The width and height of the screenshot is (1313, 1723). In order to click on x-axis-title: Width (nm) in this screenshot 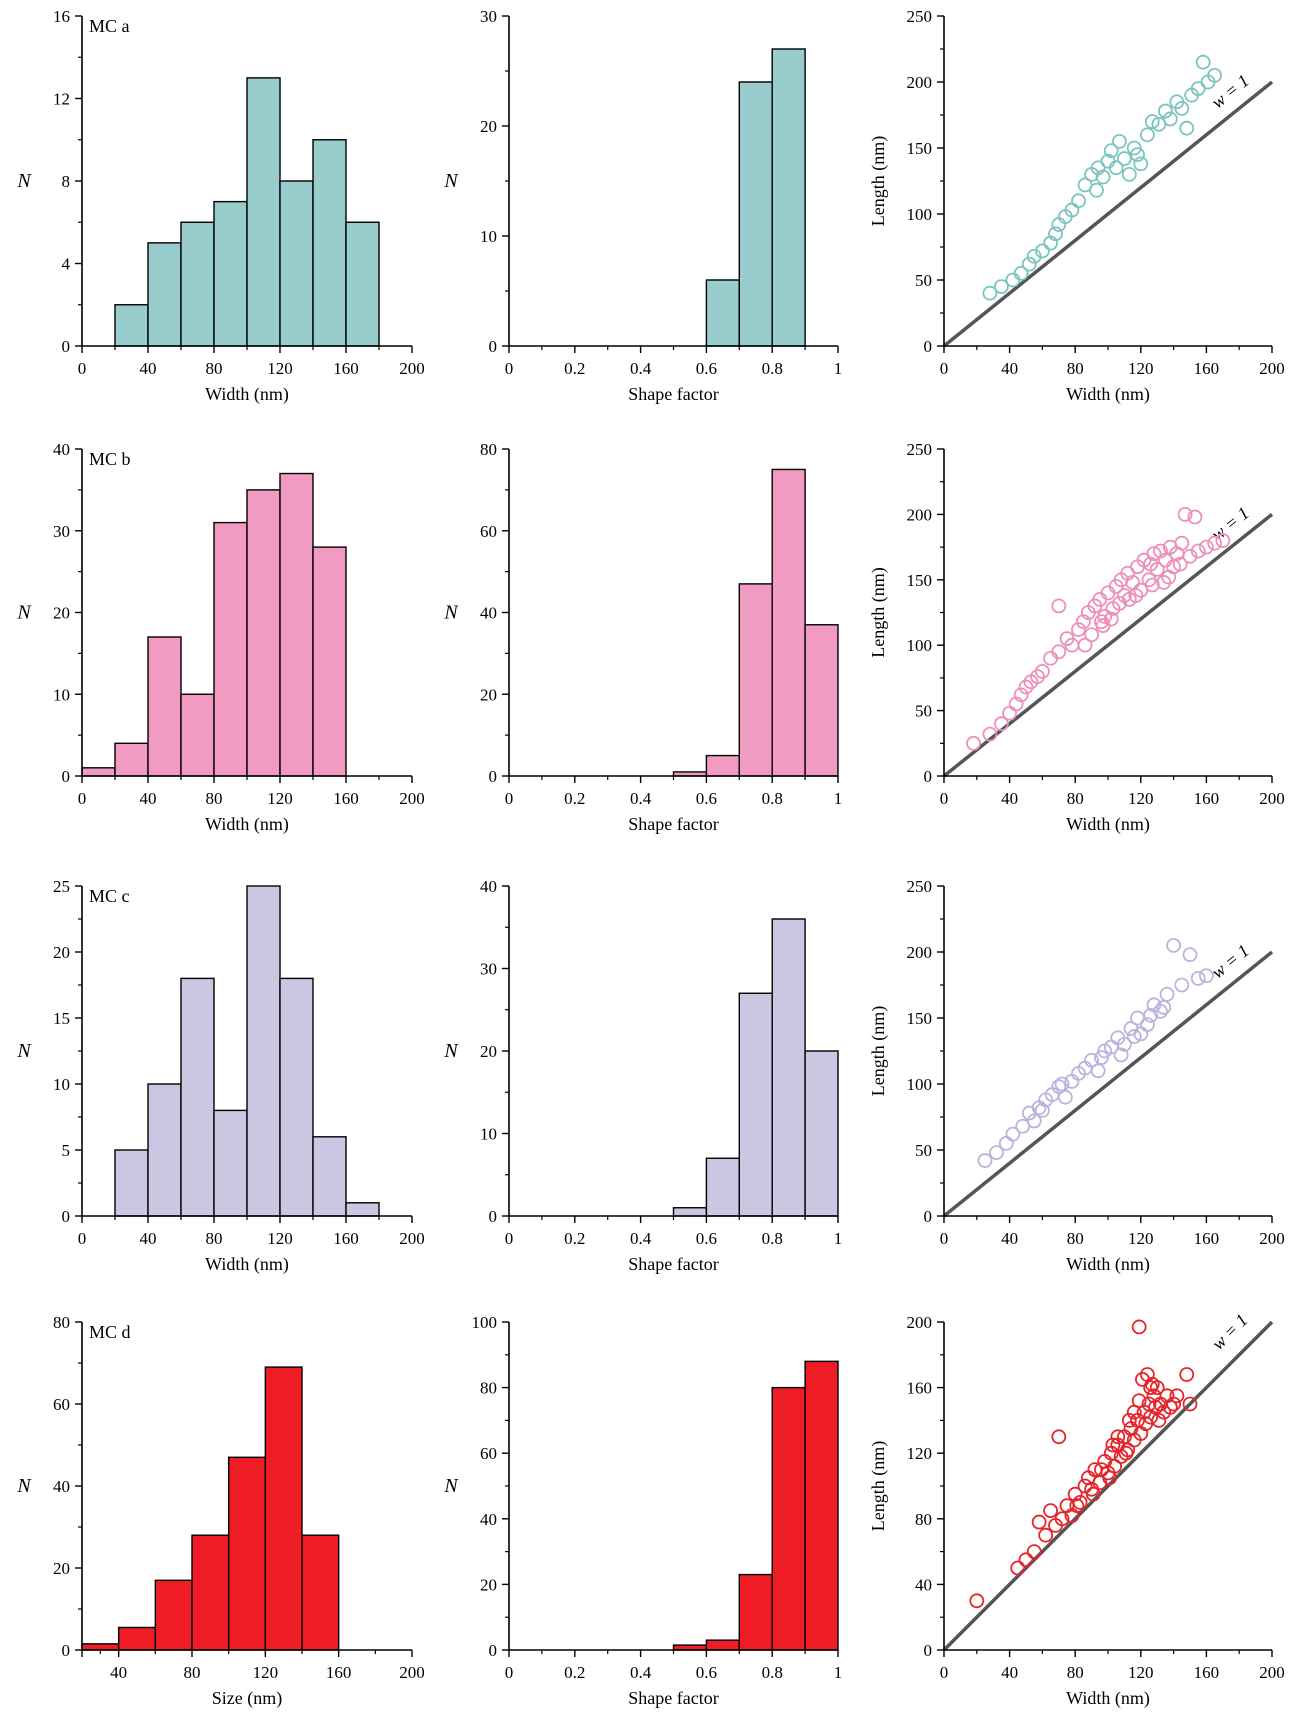, I will do `click(1108, 1264)`.